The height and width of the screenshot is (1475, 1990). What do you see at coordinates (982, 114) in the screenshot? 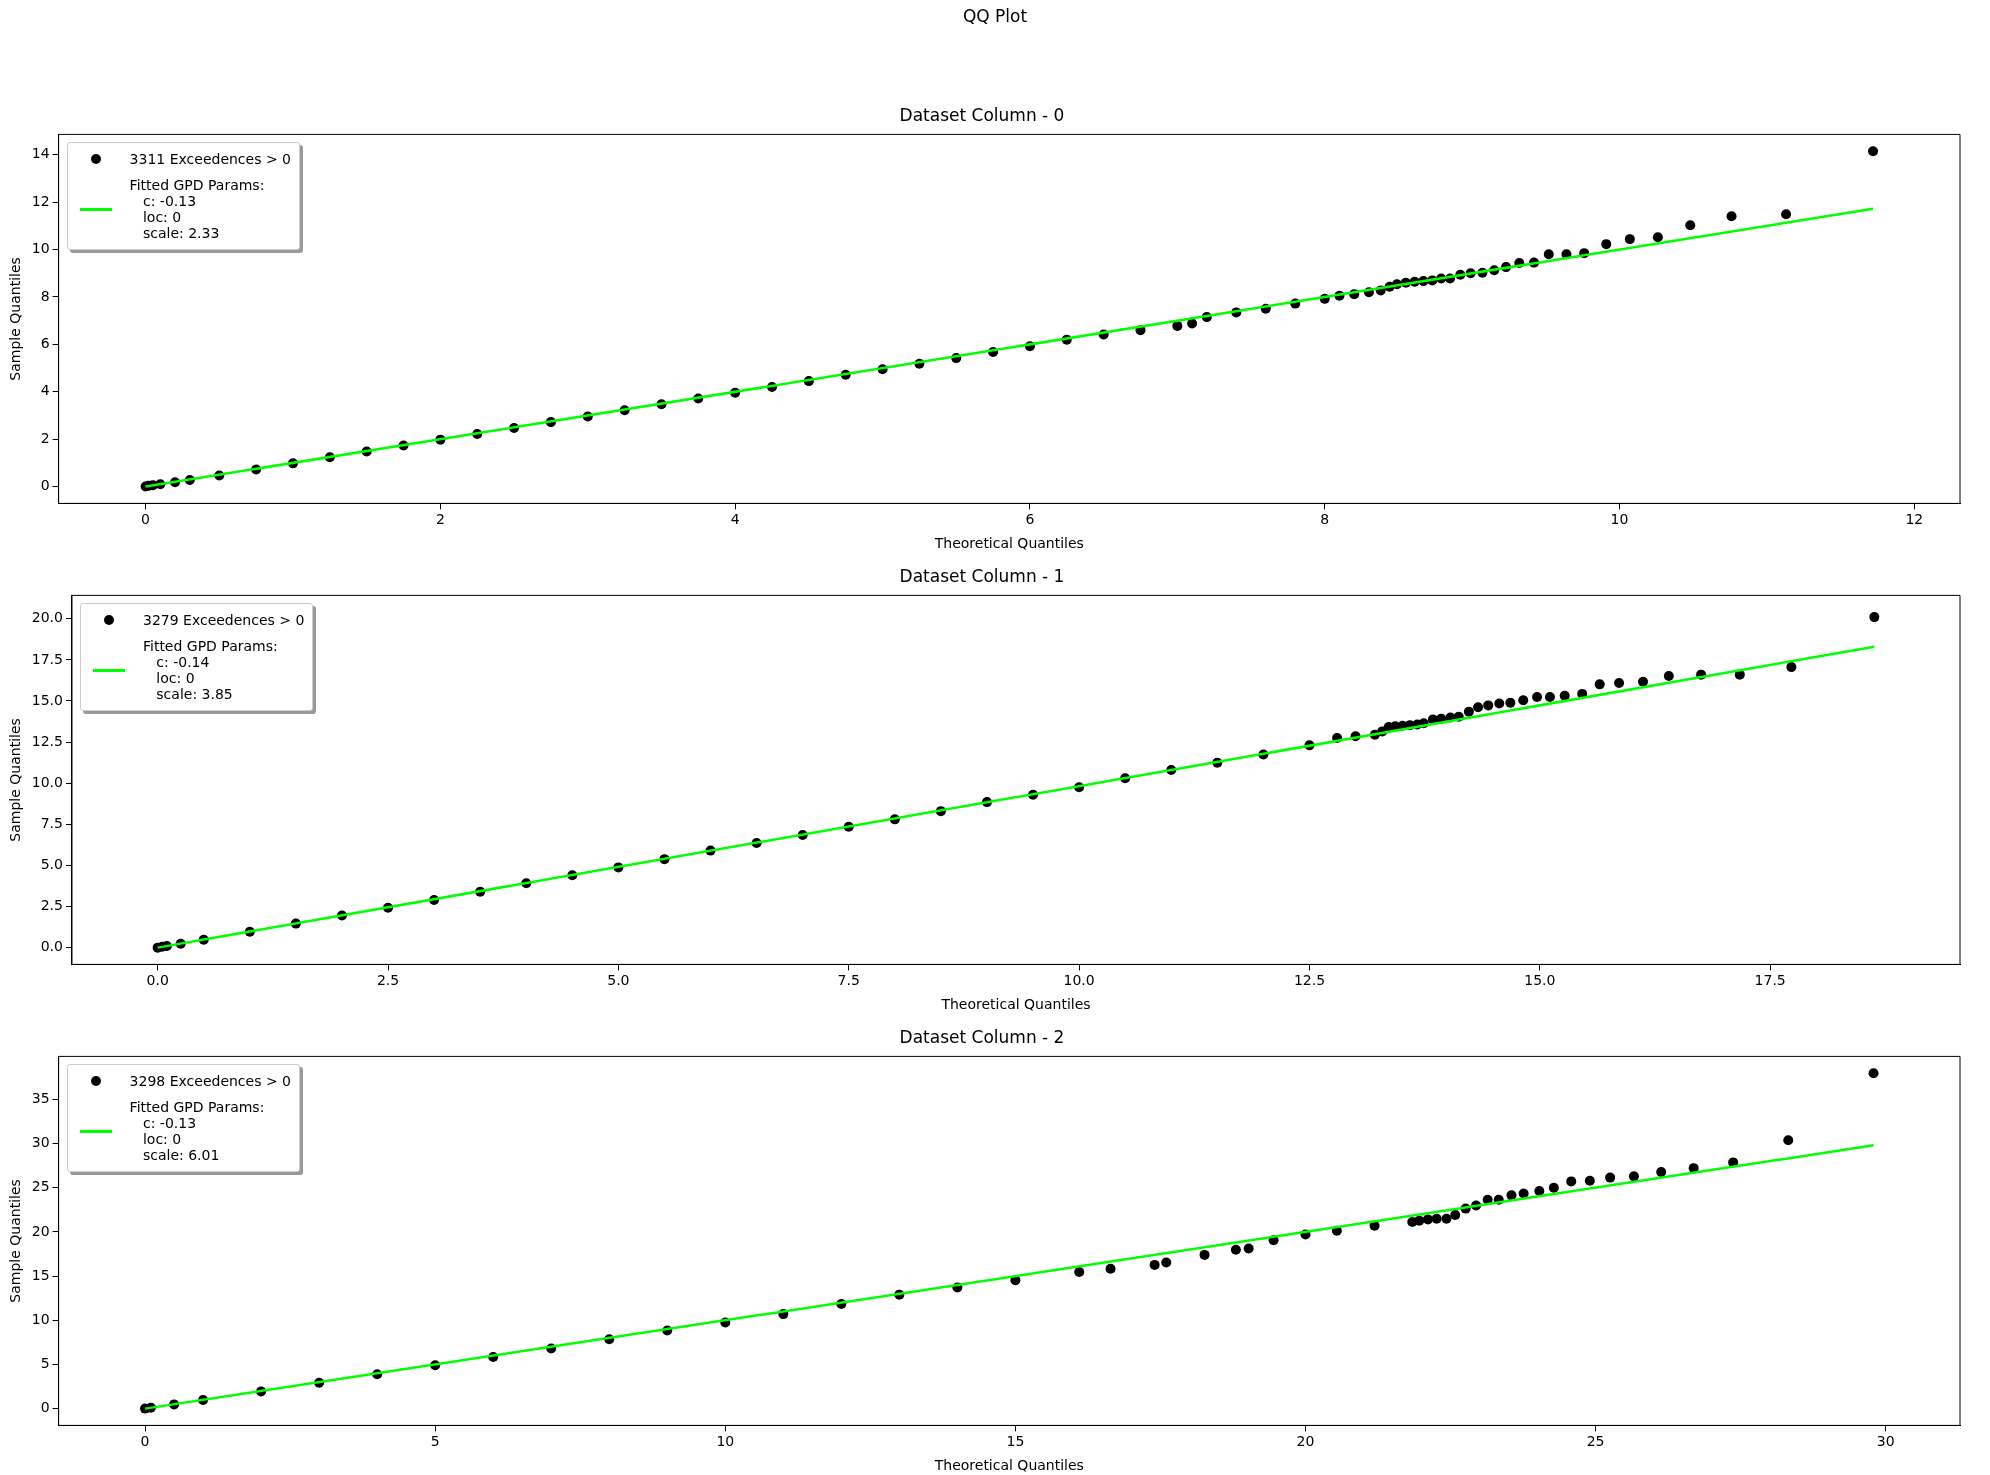
I see `chart-subtitle: Dataset Column - 0` at bounding box center [982, 114].